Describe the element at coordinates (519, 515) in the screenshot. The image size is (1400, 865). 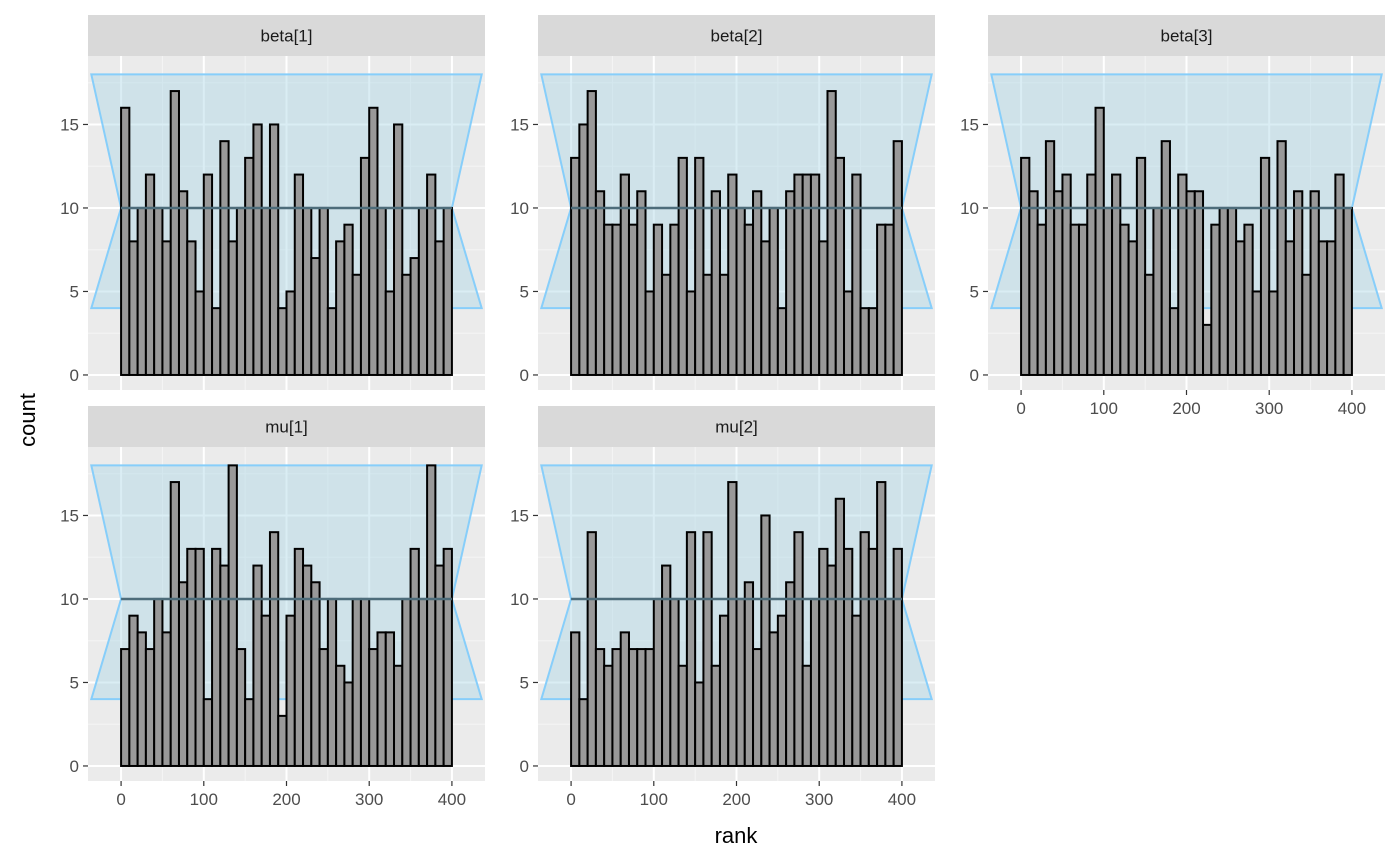
I see `y-tick-label: 15` at that location.